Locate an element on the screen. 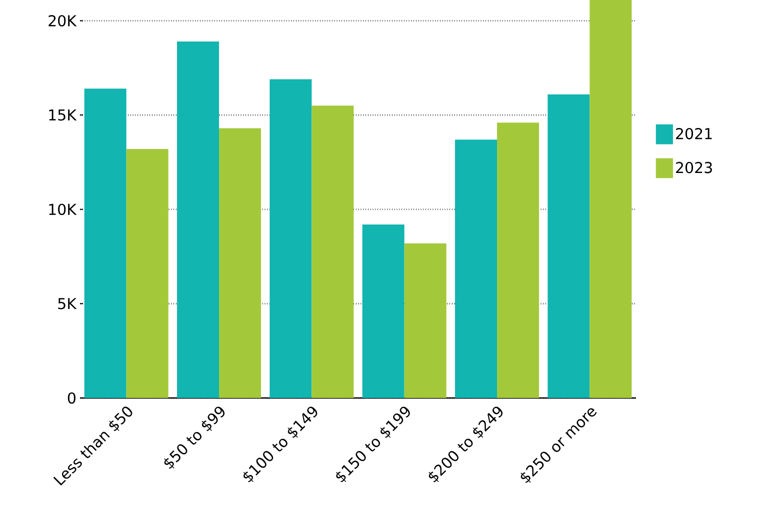 The height and width of the screenshot is (523, 771). y-tick-label: 10K is located at coordinates (63, 210).